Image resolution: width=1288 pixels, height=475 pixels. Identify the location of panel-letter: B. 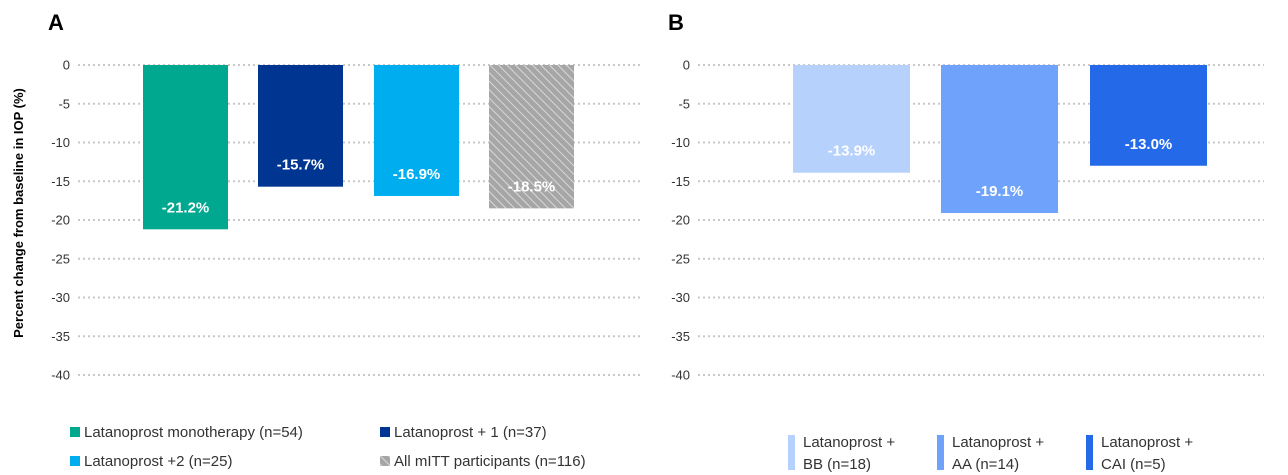
(676, 22).